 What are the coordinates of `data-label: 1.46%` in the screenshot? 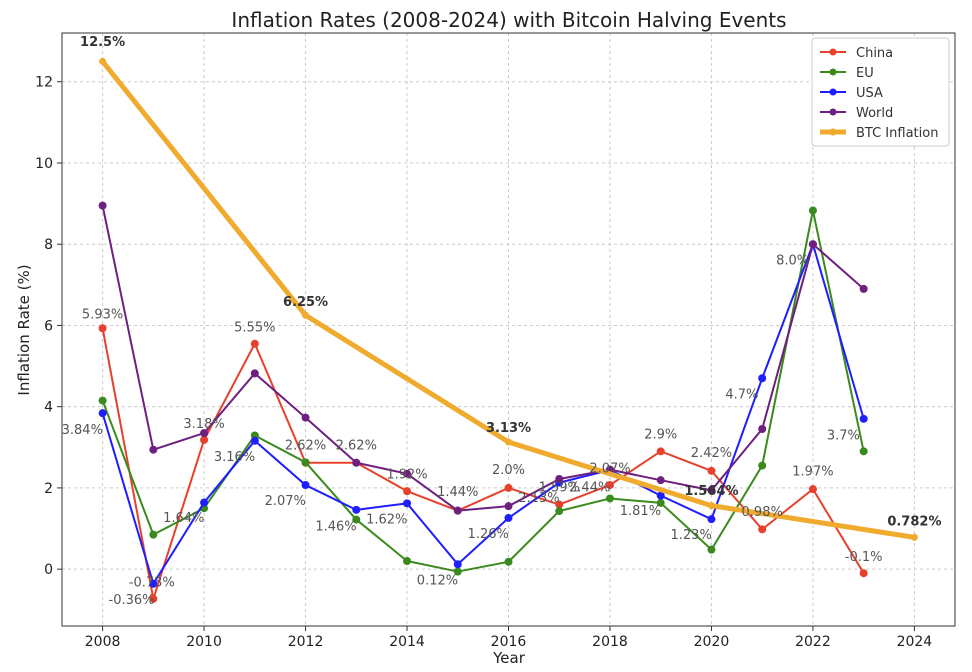 It's located at (335, 526).